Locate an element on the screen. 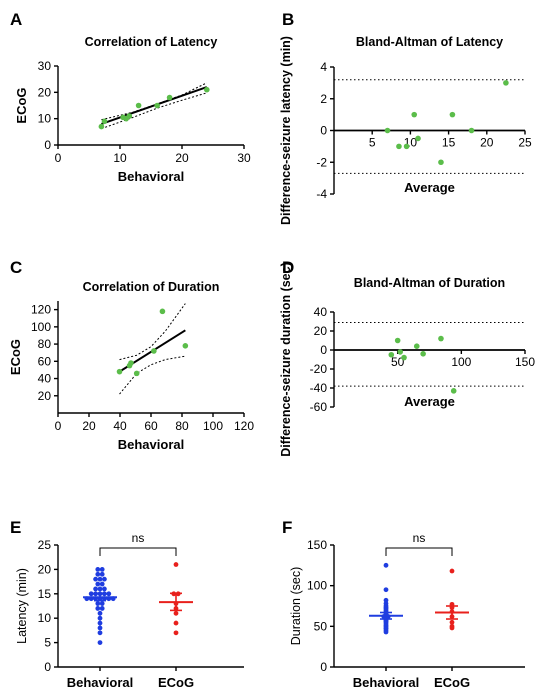  panel-label-b: B is located at coordinates (288, 19).